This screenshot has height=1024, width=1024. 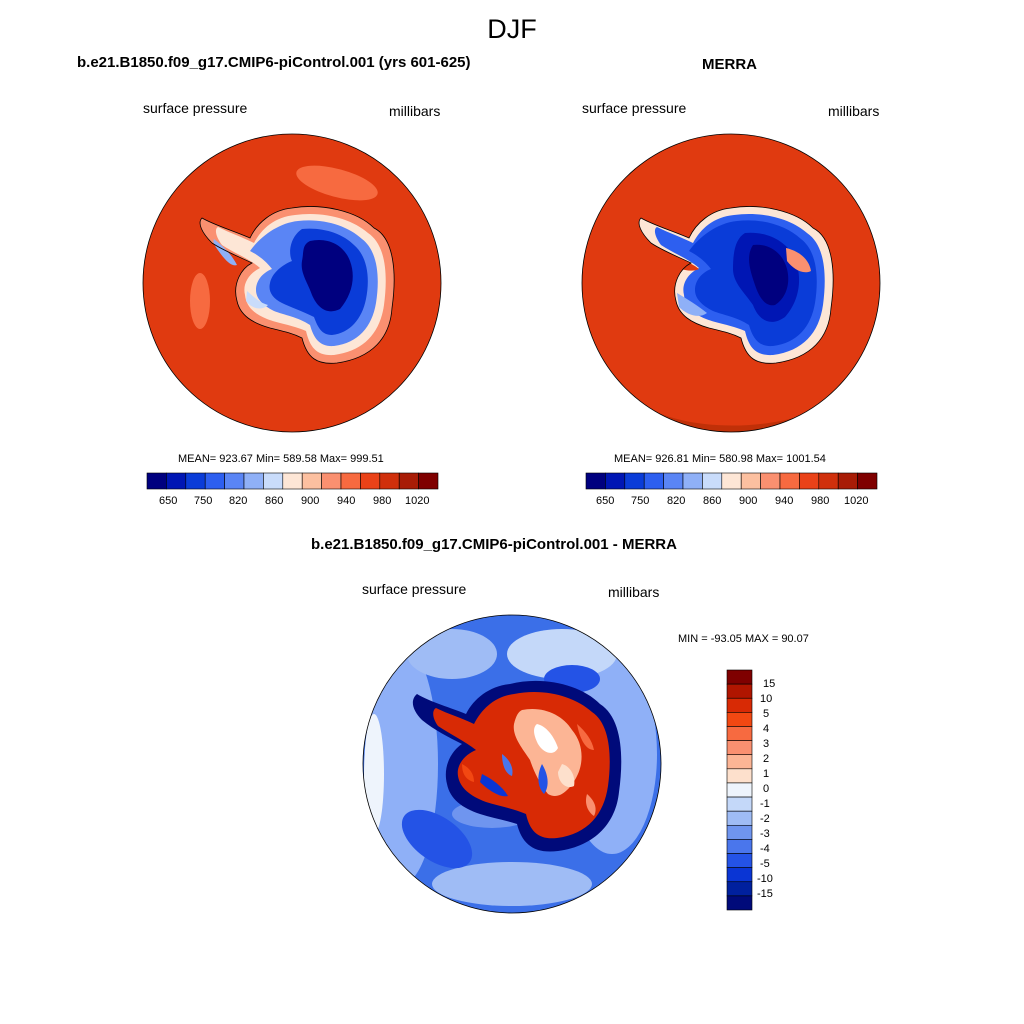 I want to click on panel3-colorbar, so click(x=739, y=790).